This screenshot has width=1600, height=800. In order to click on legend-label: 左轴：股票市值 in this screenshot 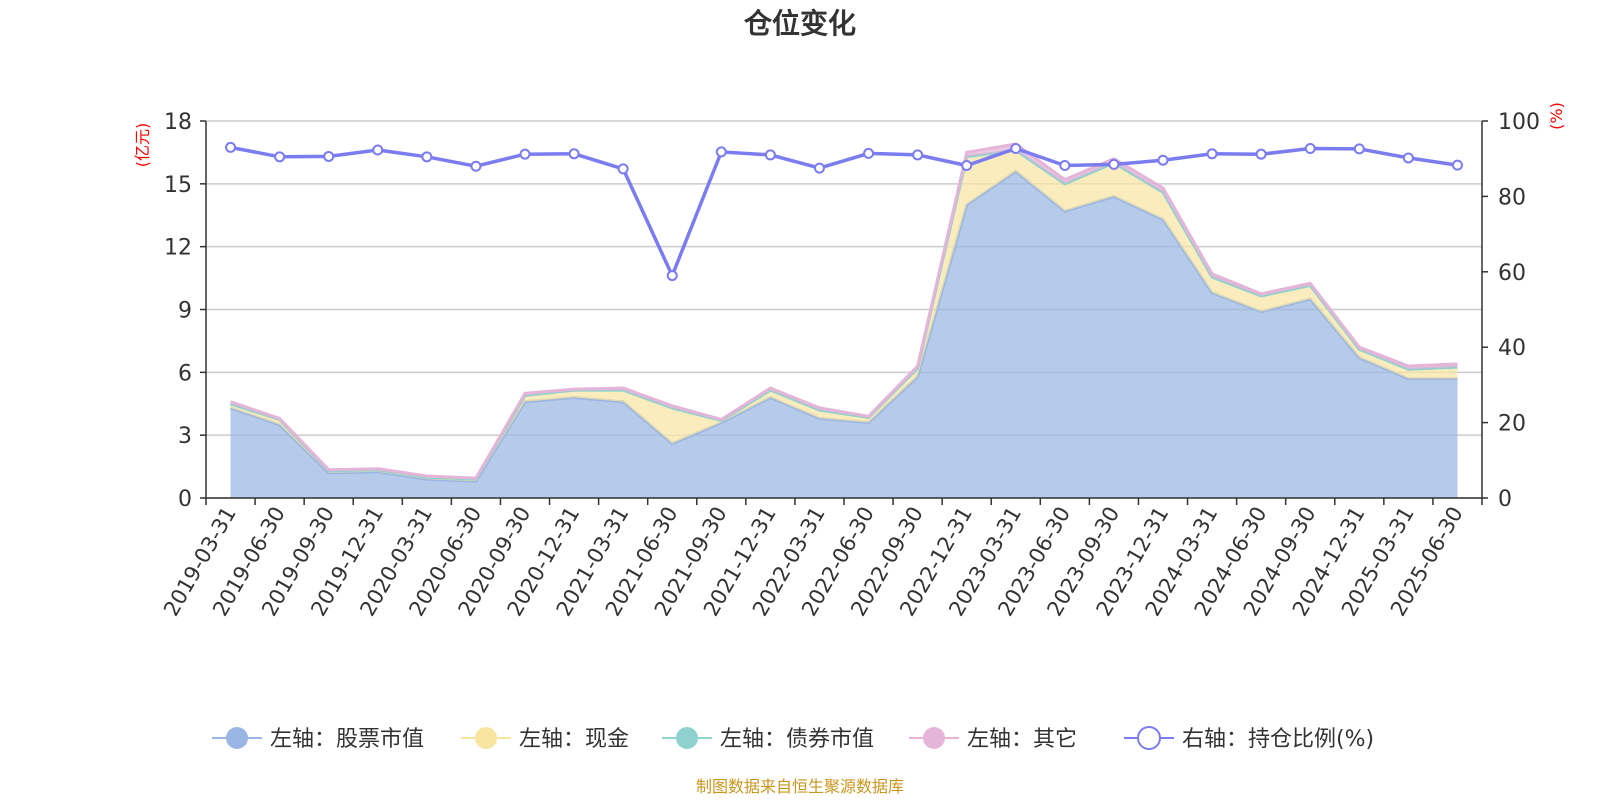, I will do `click(347, 739)`.